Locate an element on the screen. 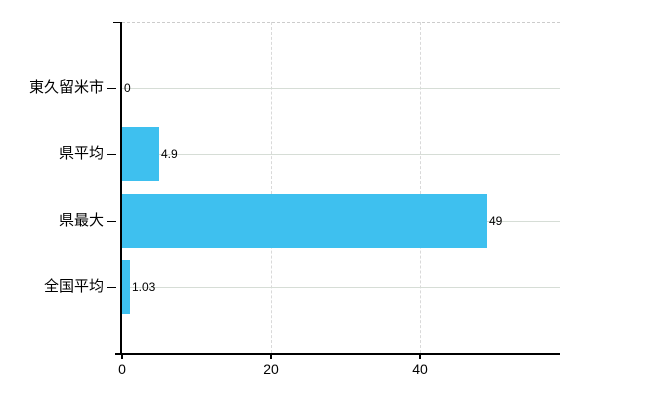 The image size is (650, 400). category-label: 全国平均 is located at coordinates (73, 286).